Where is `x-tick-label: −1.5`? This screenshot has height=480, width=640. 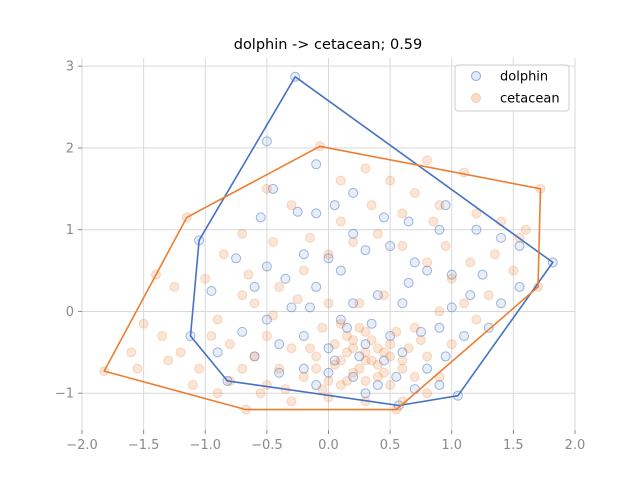 x-tick-label: −1.5 is located at coordinates (144, 445).